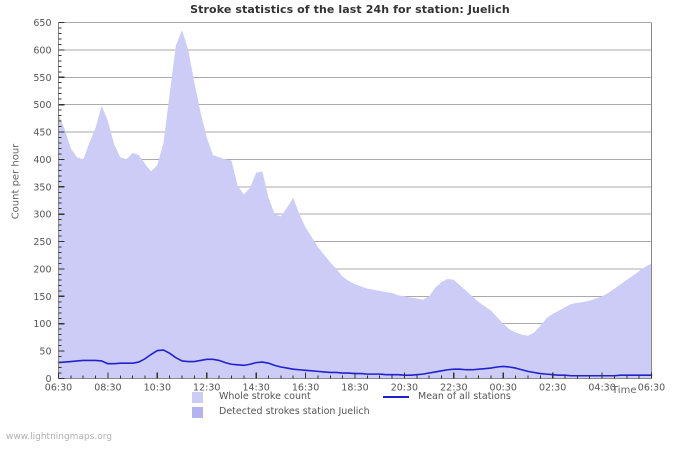 This screenshot has height=450, width=700. What do you see at coordinates (503, 388) in the screenshot?
I see `svg-text: 00:30` at bounding box center [503, 388].